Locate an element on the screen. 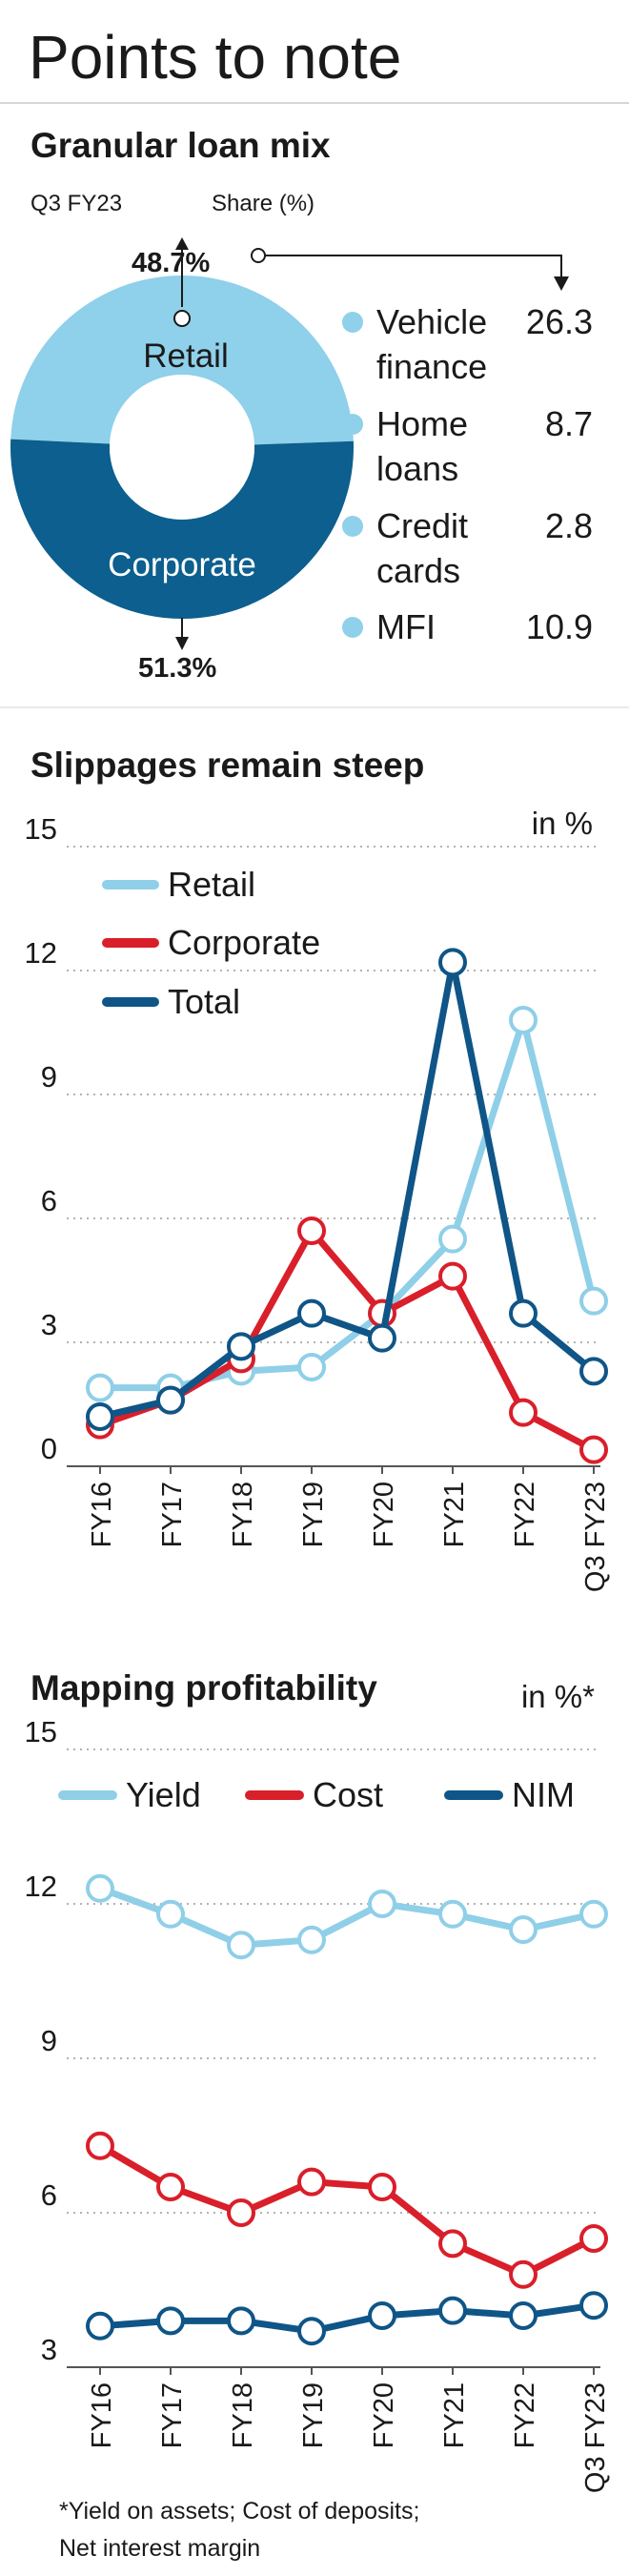 Image resolution: width=629 pixels, height=2576 pixels. y-tick-label: 0 is located at coordinates (49, 1448).